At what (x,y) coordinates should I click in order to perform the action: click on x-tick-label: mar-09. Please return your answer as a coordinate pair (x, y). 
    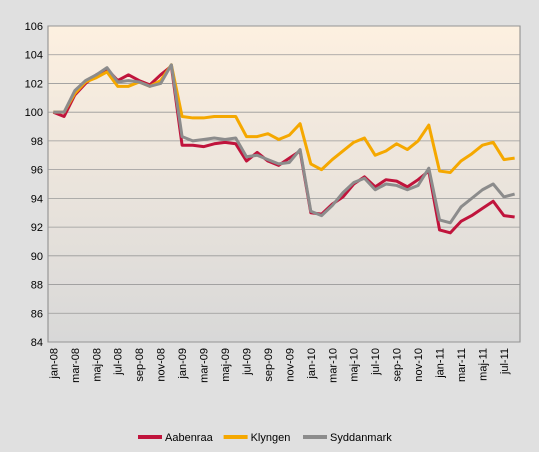
    Looking at the image, I should click on (205, 365).